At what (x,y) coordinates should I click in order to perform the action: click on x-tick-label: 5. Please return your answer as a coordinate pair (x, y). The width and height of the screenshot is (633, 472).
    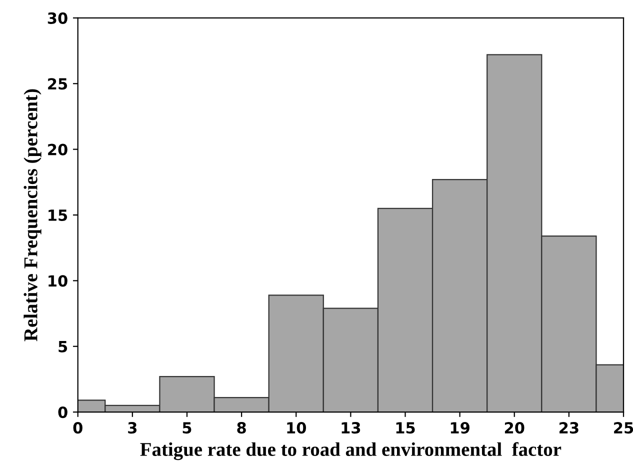
    Looking at the image, I should click on (187, 428).